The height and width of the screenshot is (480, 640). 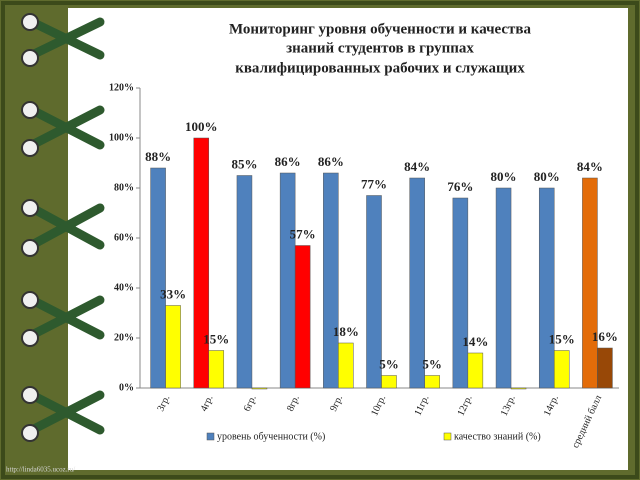 What do you see at coordinates (124, 337) in the screenshot?
I see `y-tick-label: 20%` at bounding box center [124, 337].